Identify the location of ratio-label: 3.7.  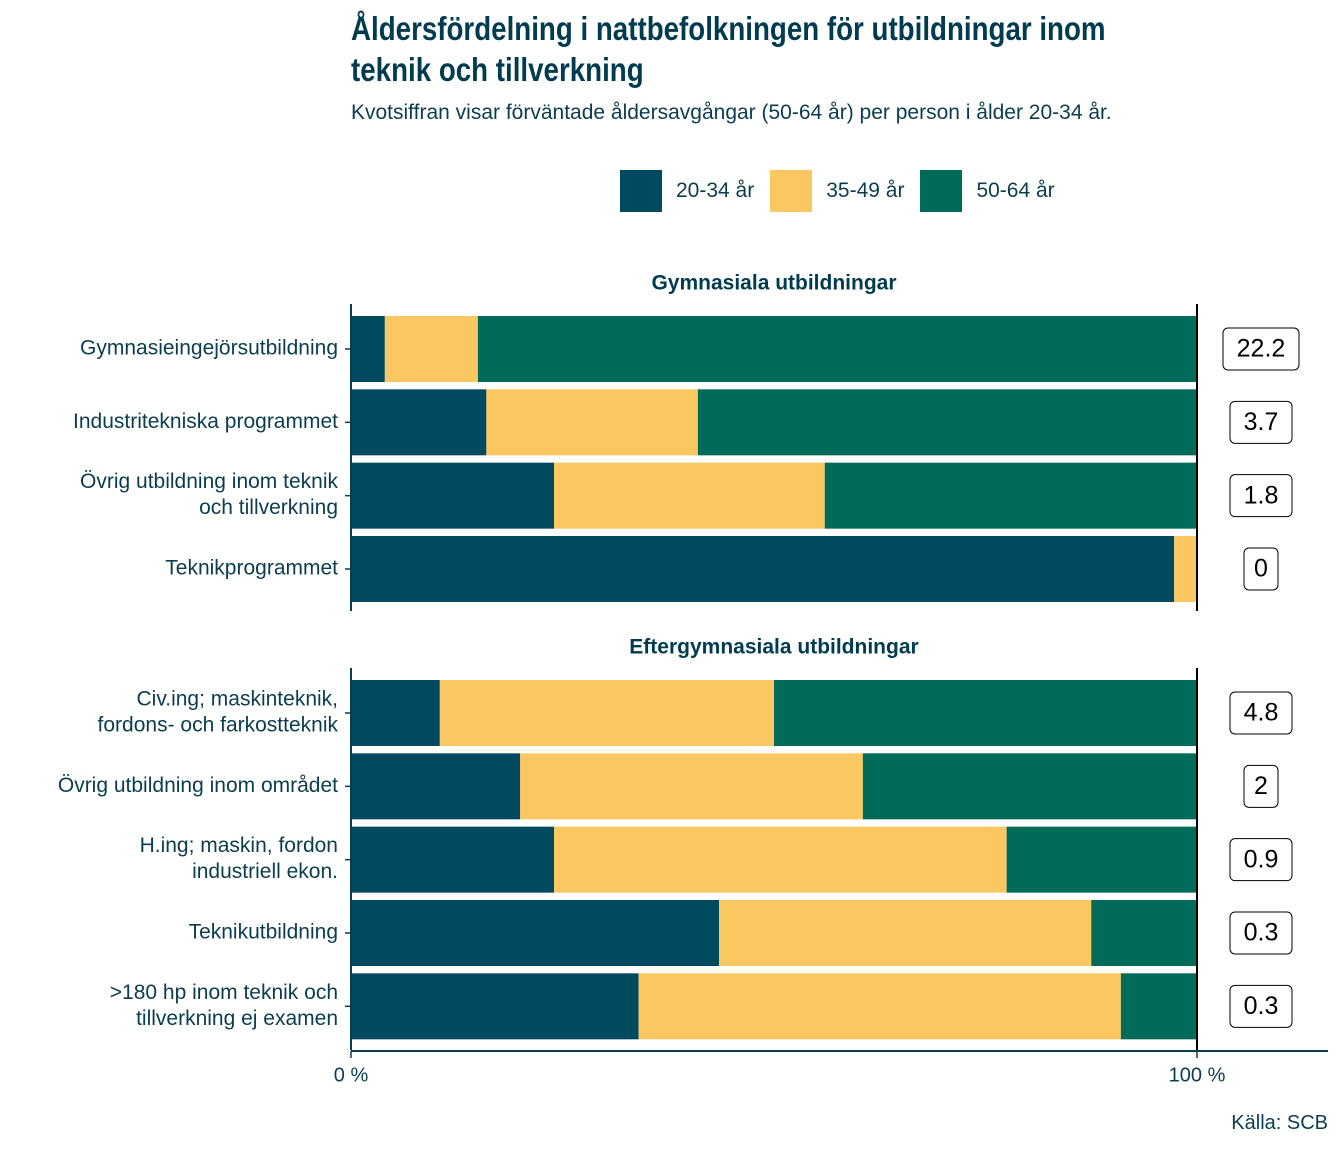
(1261, 422).